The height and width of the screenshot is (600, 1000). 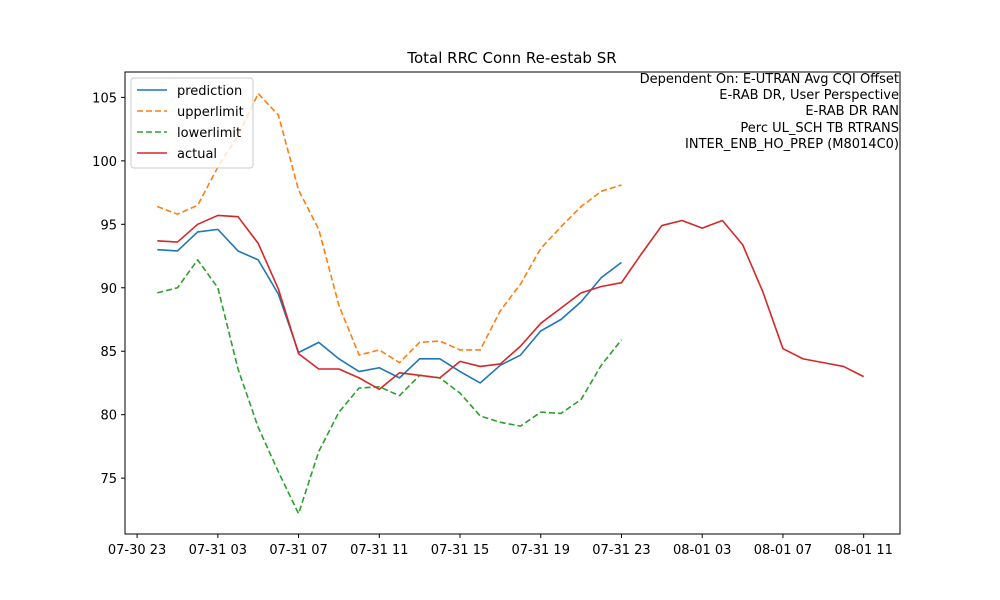 What do you see at coordinates (389, 306) in the screenshot?
I see `series-line-prediction` at bounding box center [389, 306].